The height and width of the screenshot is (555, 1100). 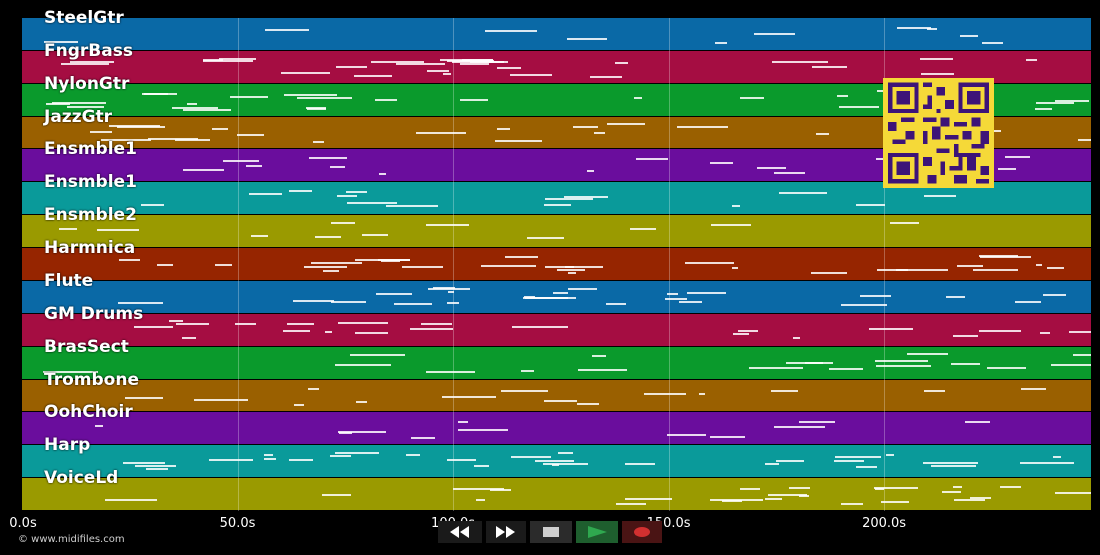 I want to click on copyright-text: © www.midifiles.com, so click(x=71, y=539).